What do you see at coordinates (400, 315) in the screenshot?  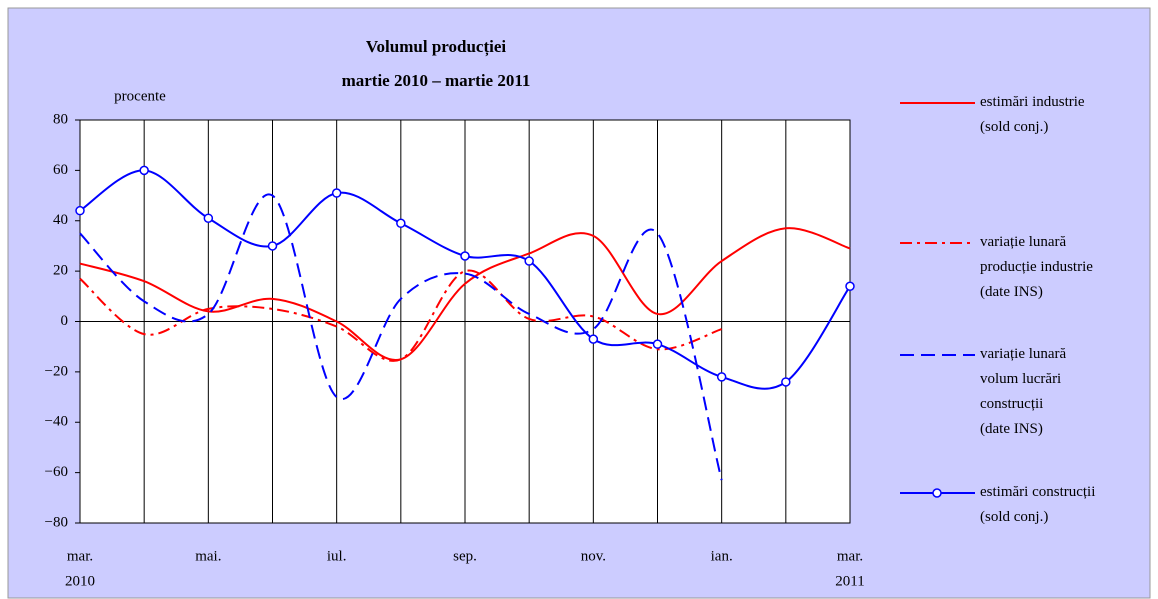 I see `series-line` at bounding box center [400, 315].